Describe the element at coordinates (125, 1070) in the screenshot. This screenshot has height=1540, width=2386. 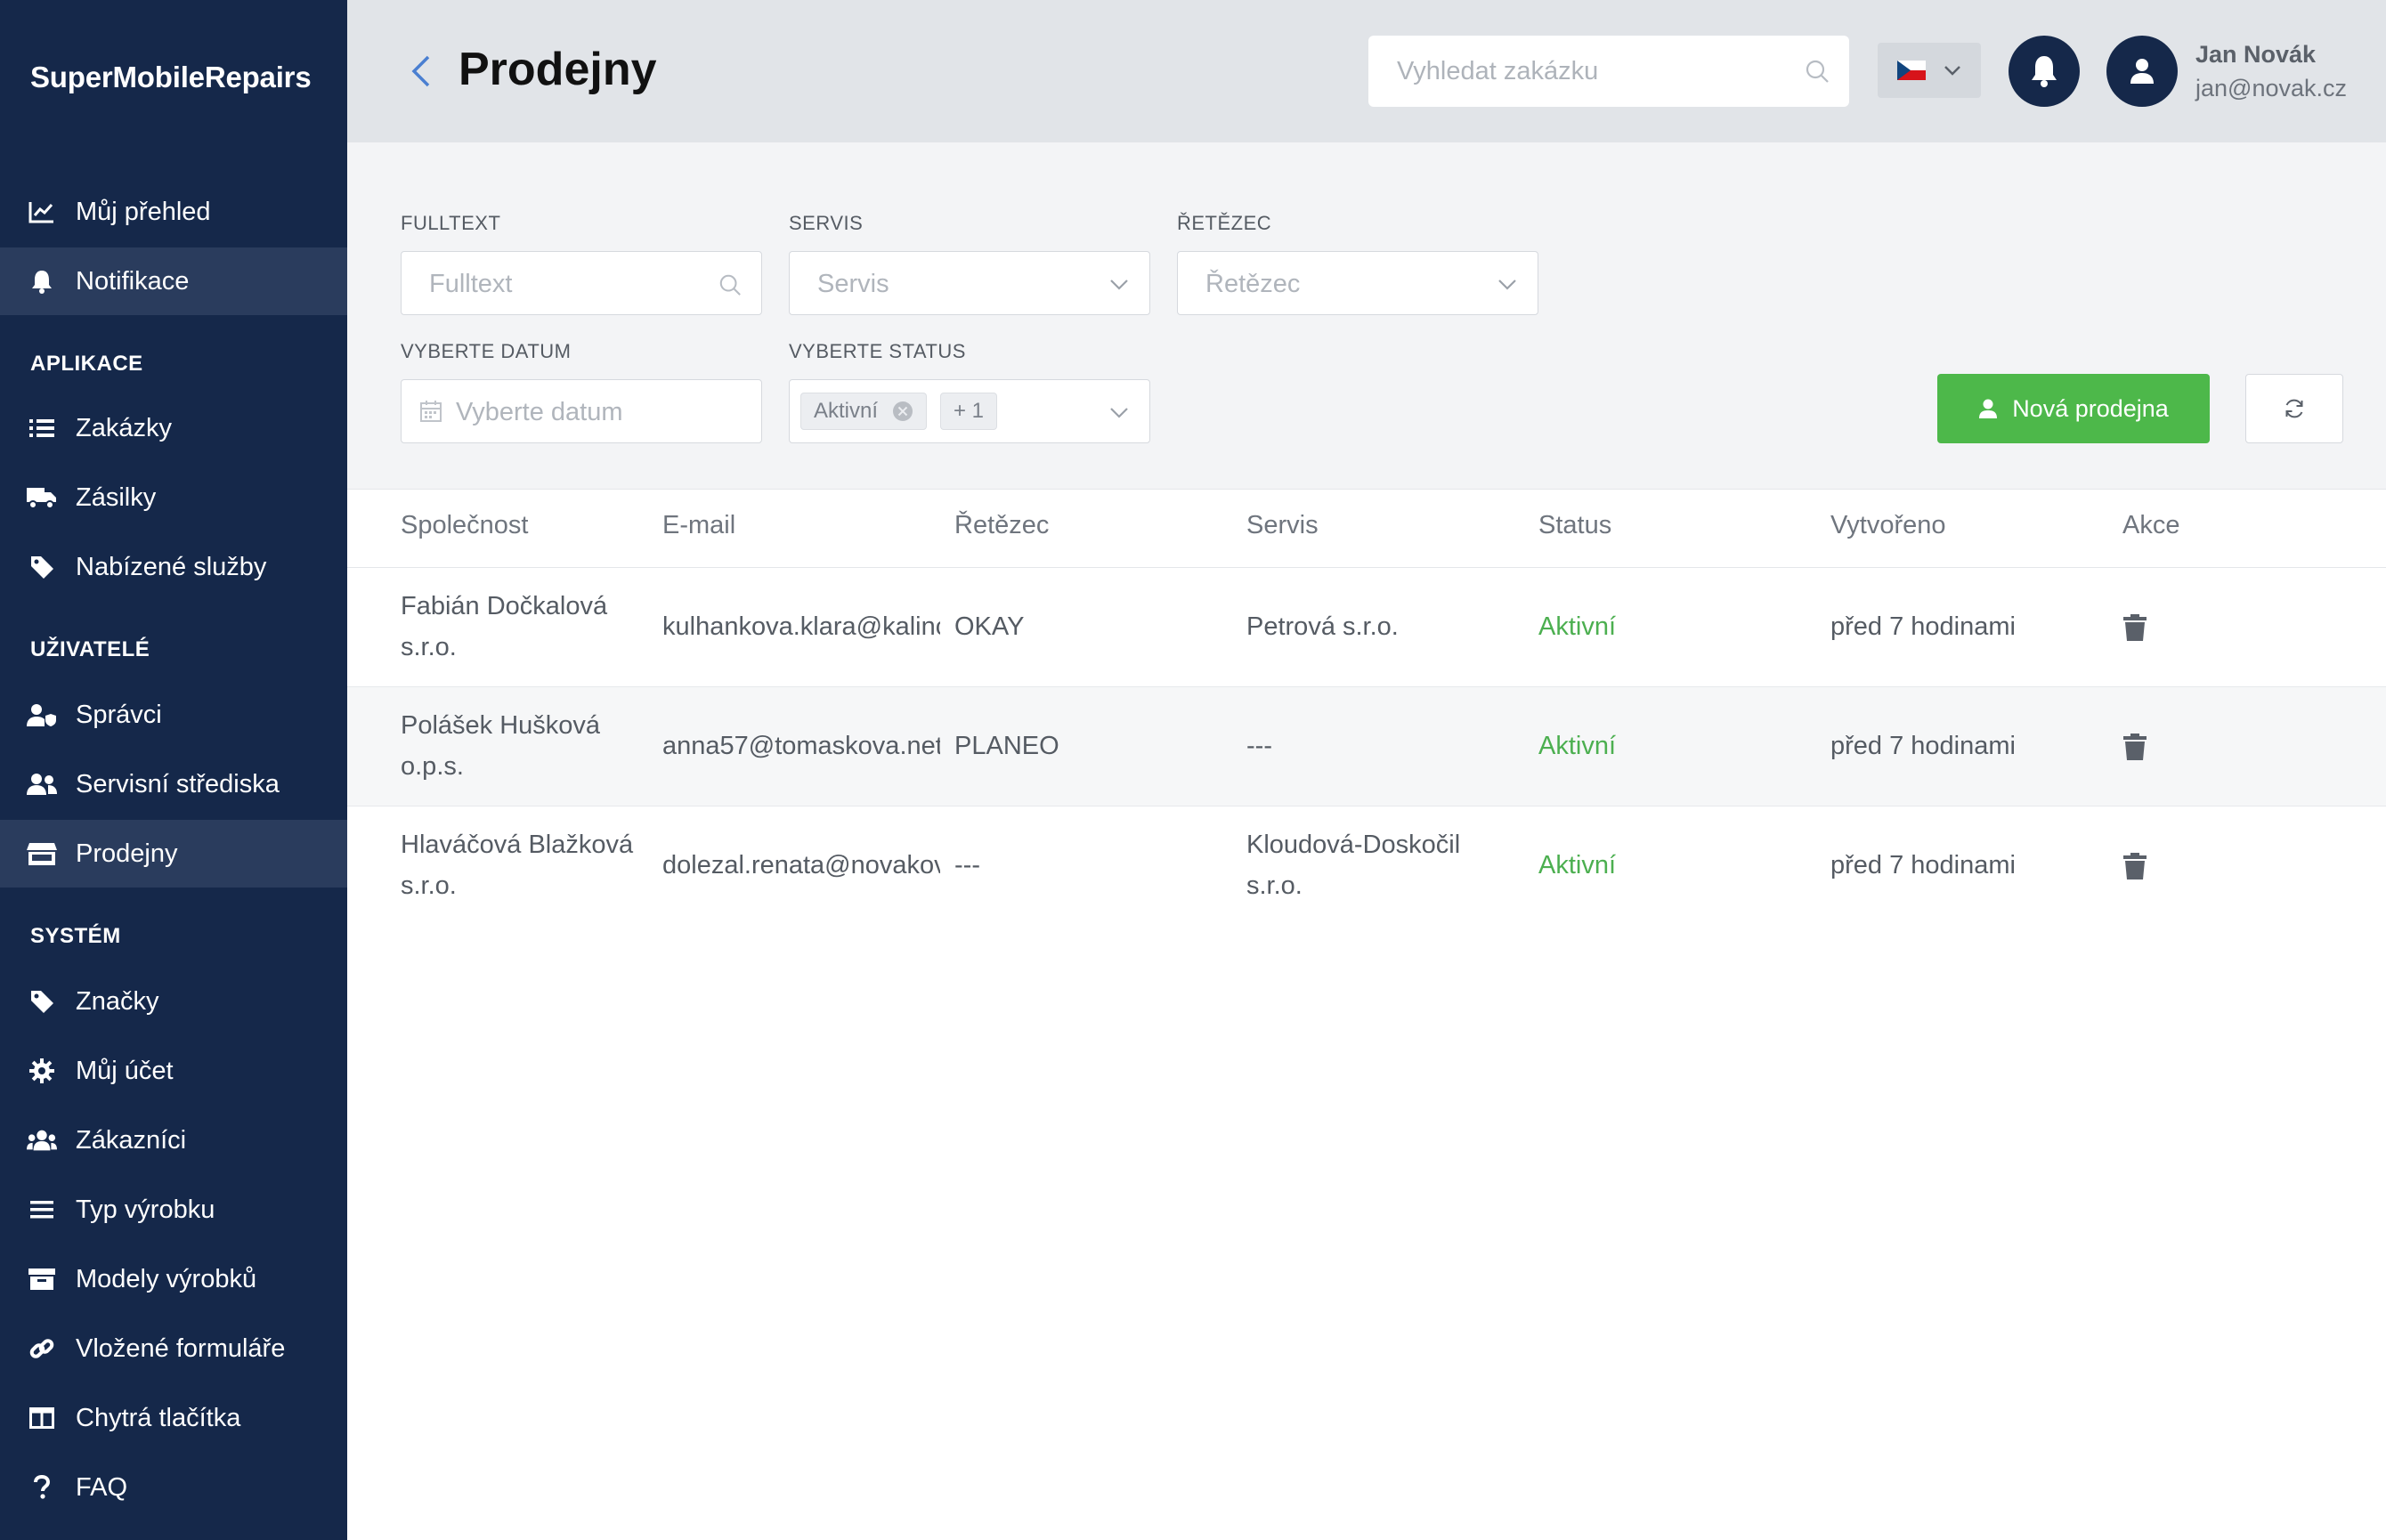
I see `sidebar-item-label: Můj účet` at that location.